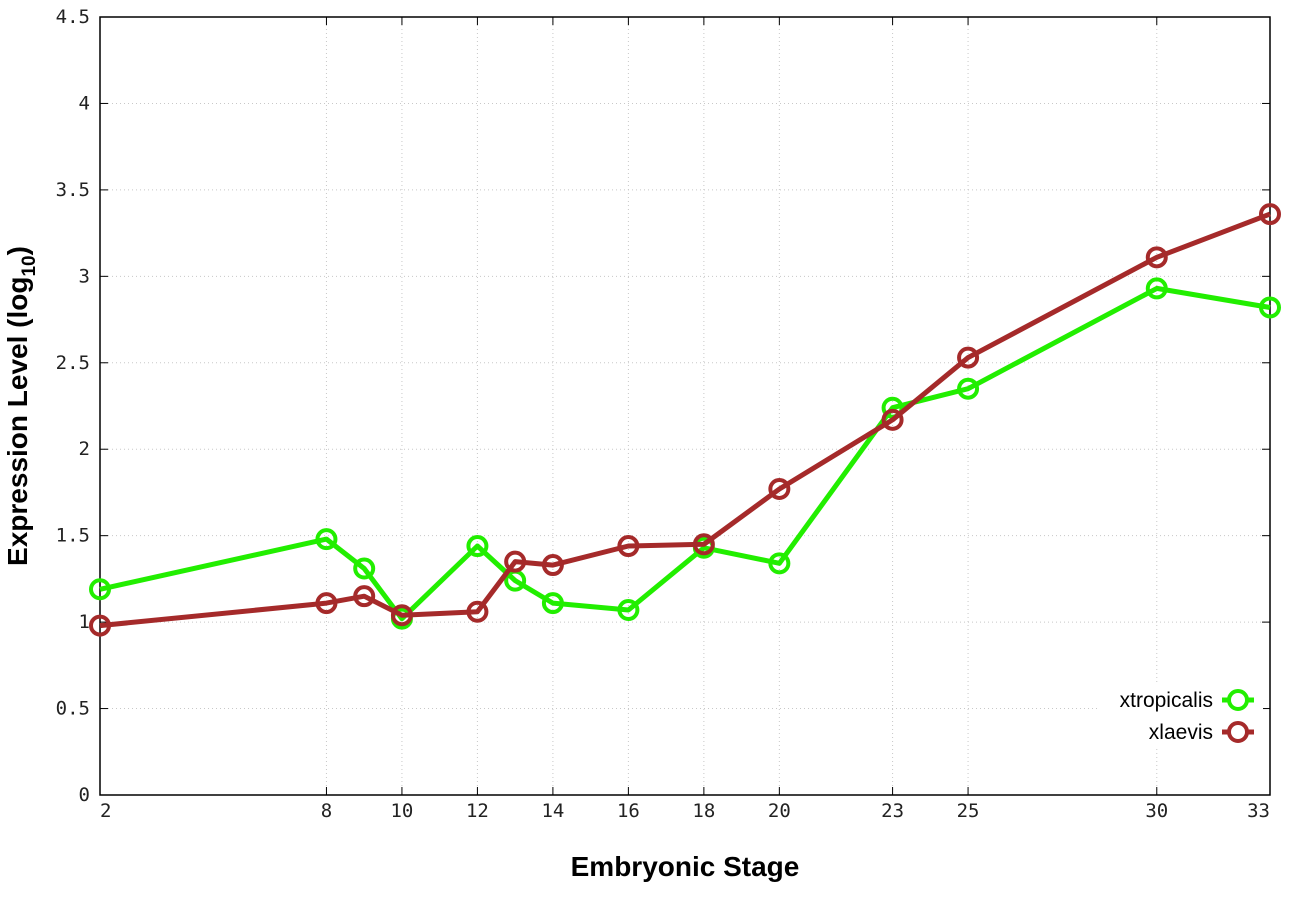  I want to click on x-tick-label: 12, so click(477, 811).